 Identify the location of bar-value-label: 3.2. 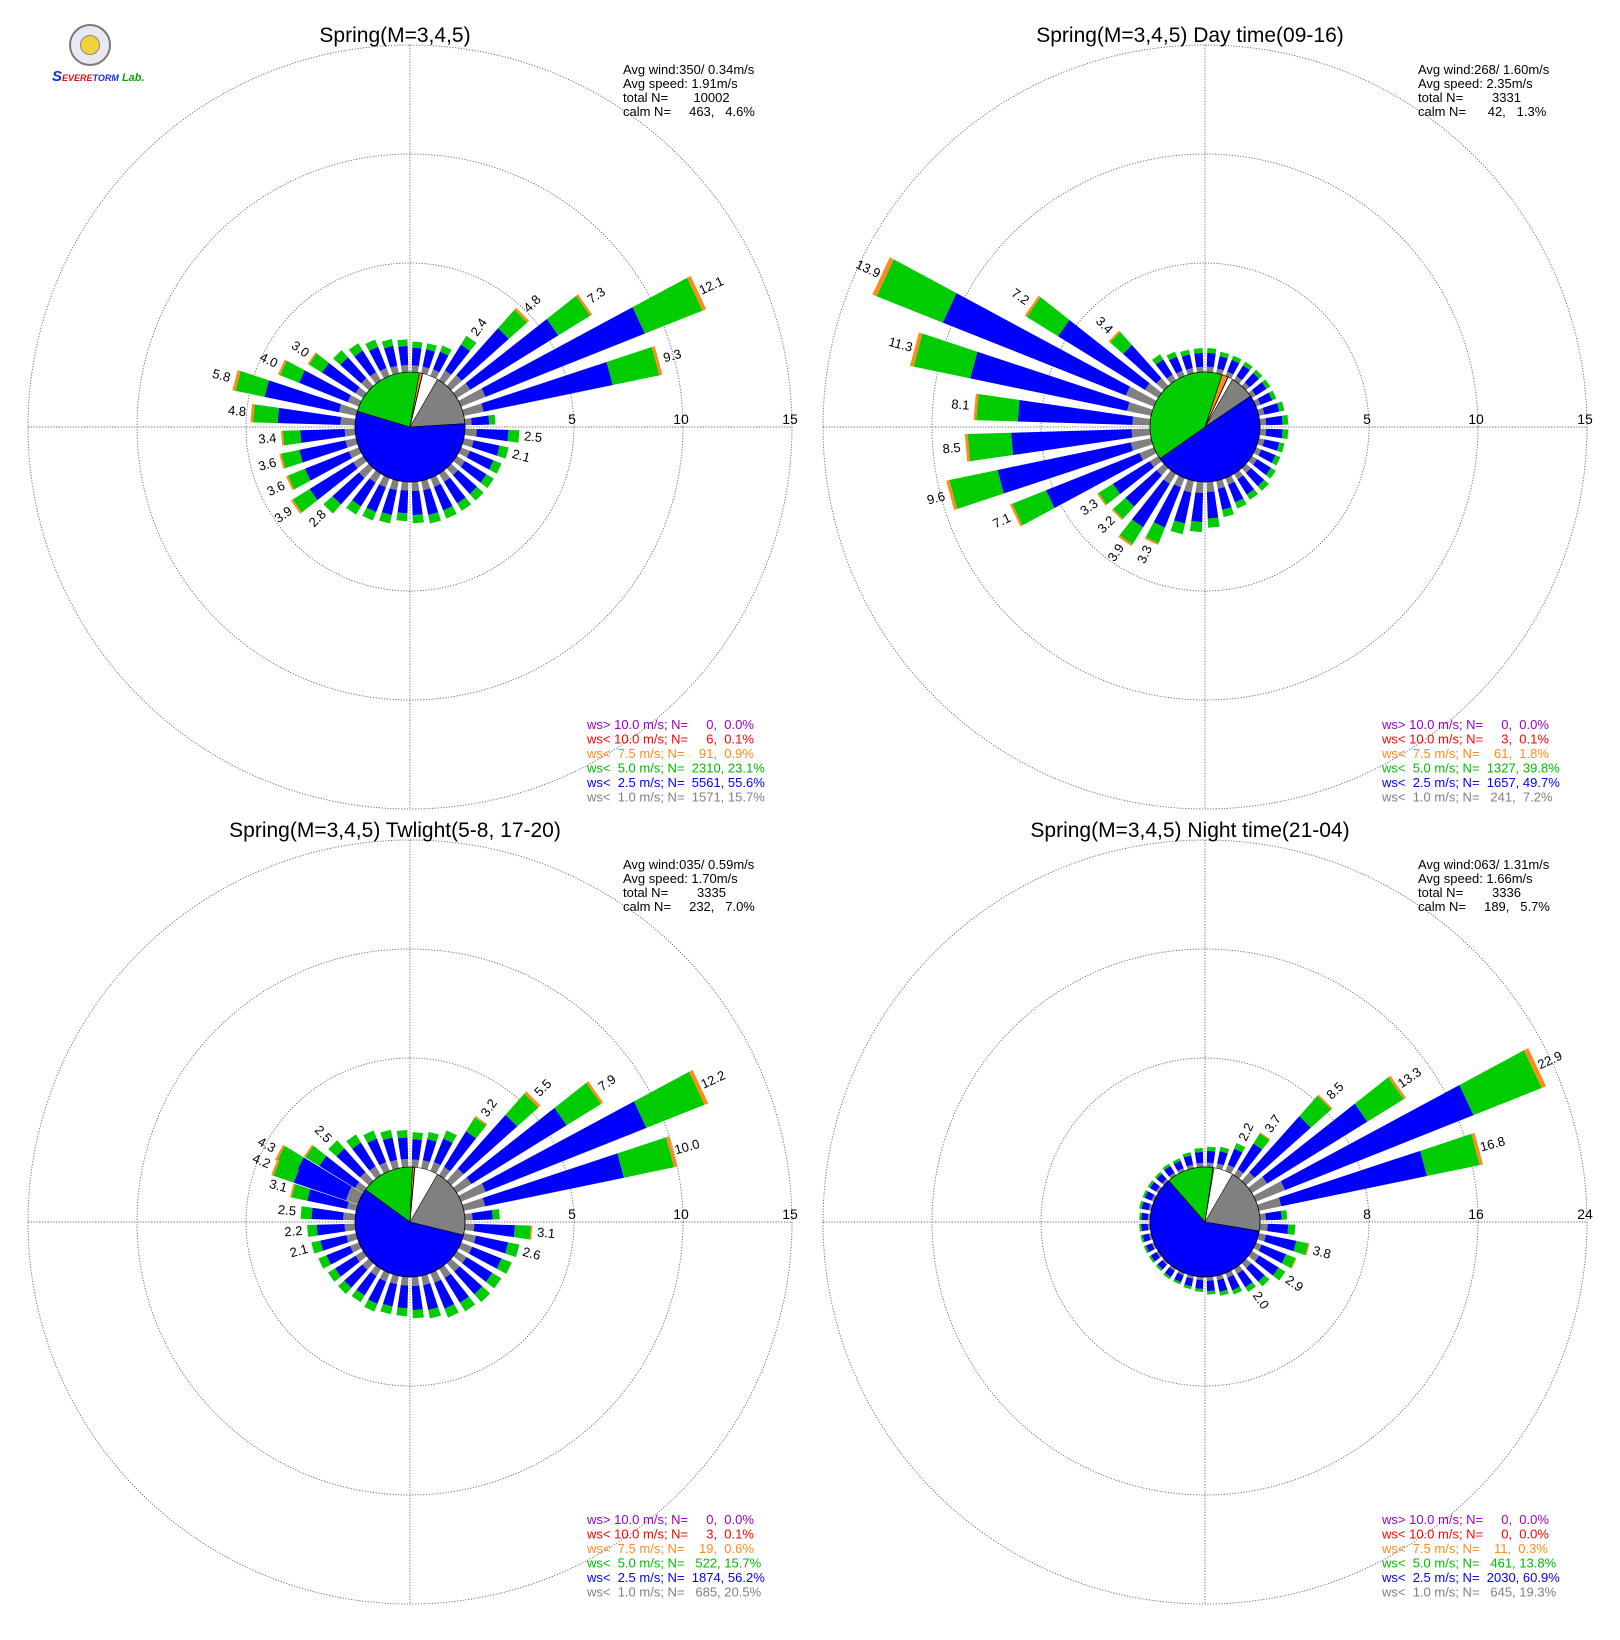
(488, 1107).